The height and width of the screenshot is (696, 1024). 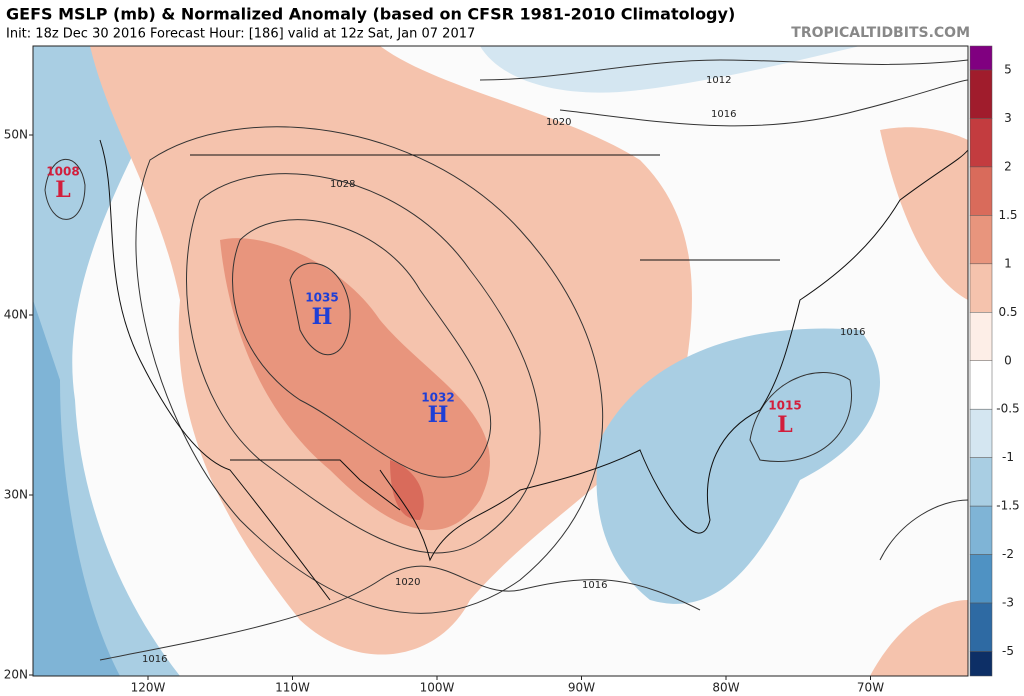 I want to click on lat-label: 20N, so click(x=16, y=675).